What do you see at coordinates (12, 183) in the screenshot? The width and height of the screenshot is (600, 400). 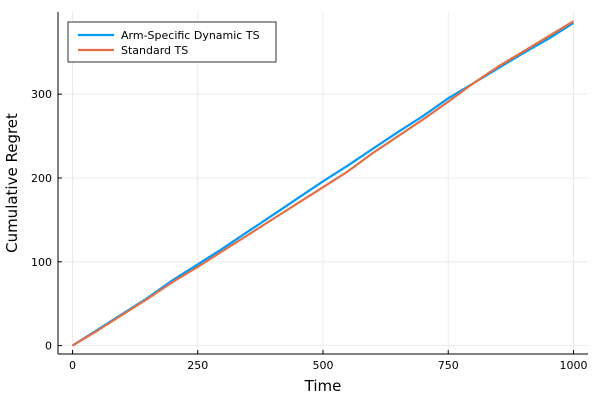 I see `y-axis-label: Cumulative Regret` at bounding box center [12, 183].